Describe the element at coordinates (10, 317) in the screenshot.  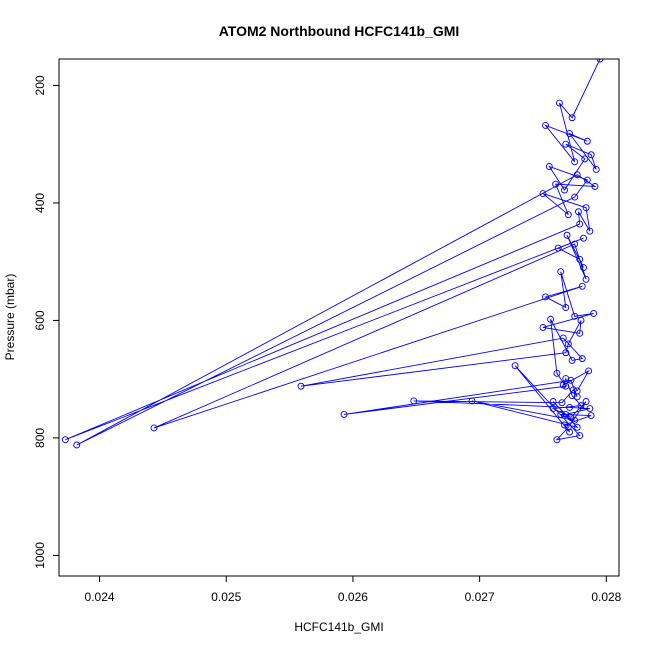
I see `y-axis-label: Pressure (mbar)` at that location.